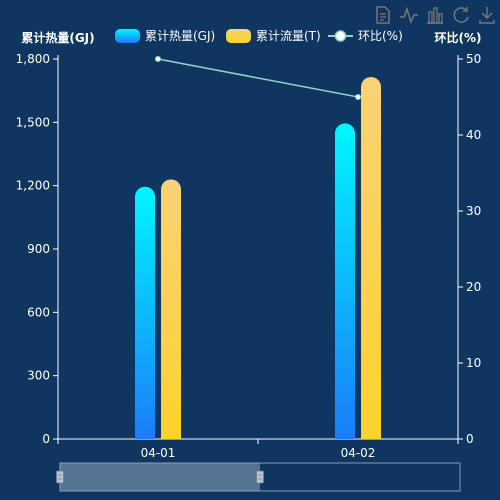 The image size is (500, 500). What do you see at coordinates (470, 439) in the screenshot?
I see `y-right-tick-label: 0` at bounding box center [470, 439].